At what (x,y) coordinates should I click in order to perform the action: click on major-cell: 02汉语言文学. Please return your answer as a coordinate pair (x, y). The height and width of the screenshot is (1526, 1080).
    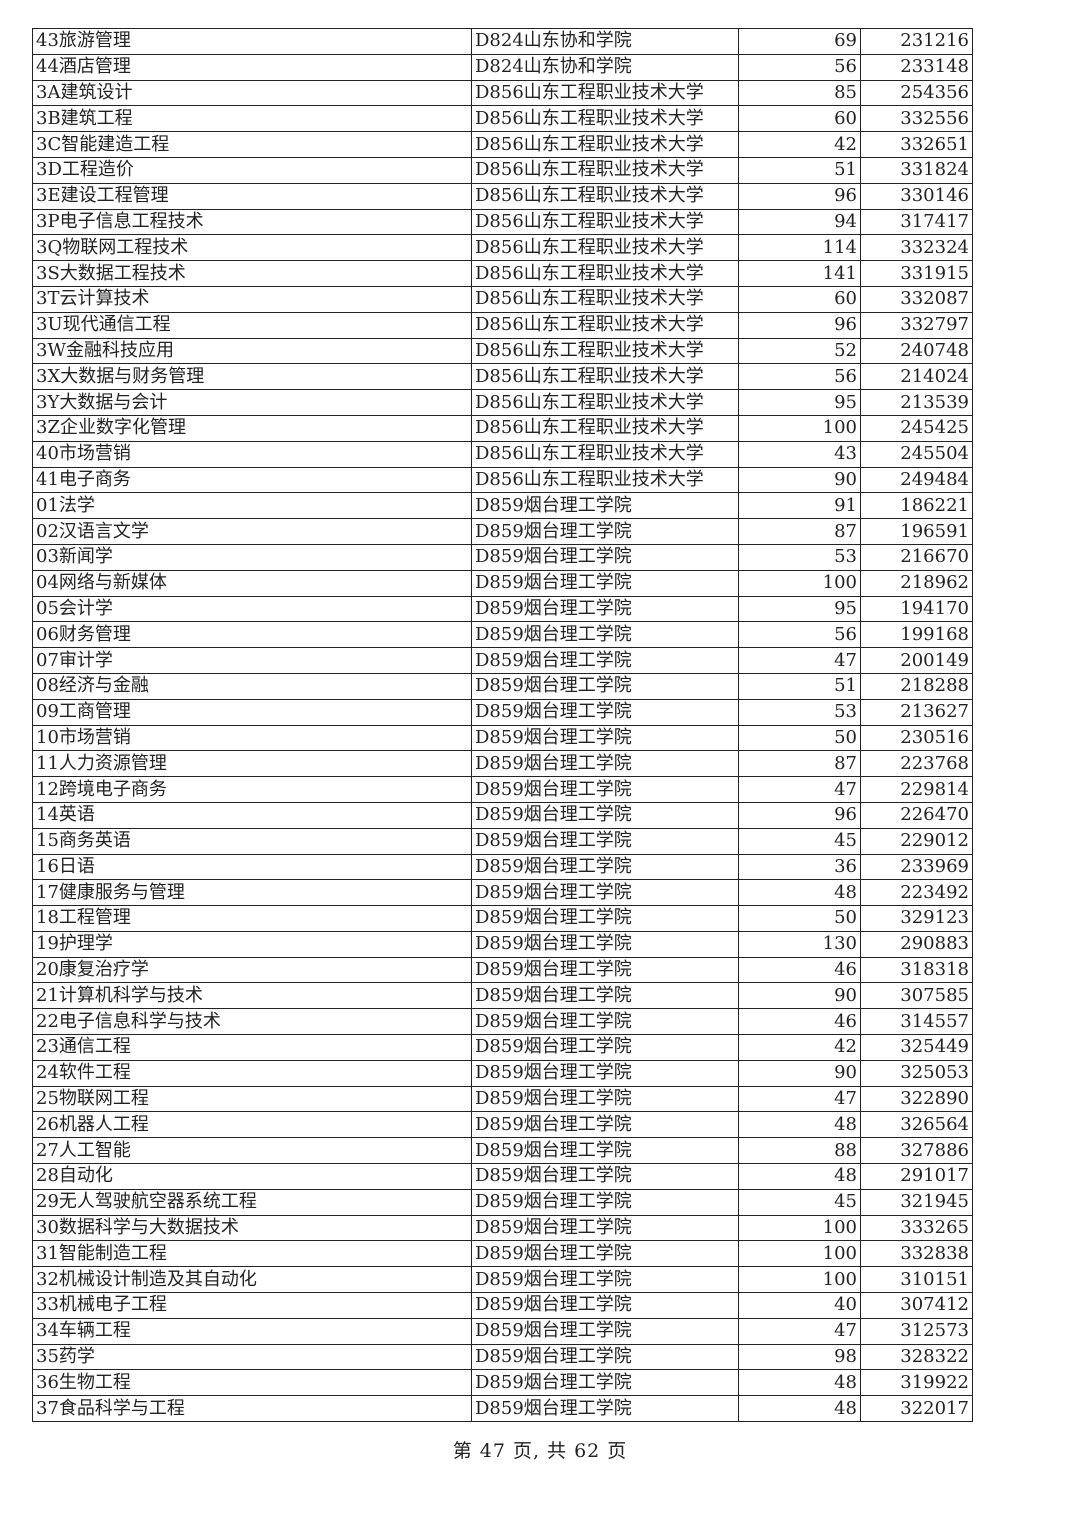
    Looking at the image, I should click on (252, 531).